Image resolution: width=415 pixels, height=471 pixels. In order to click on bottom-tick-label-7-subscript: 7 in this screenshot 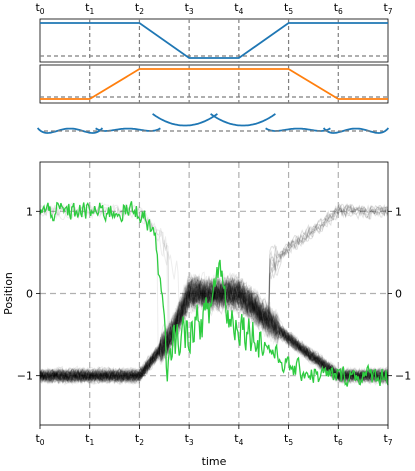, I will do `click(390, 442)`.